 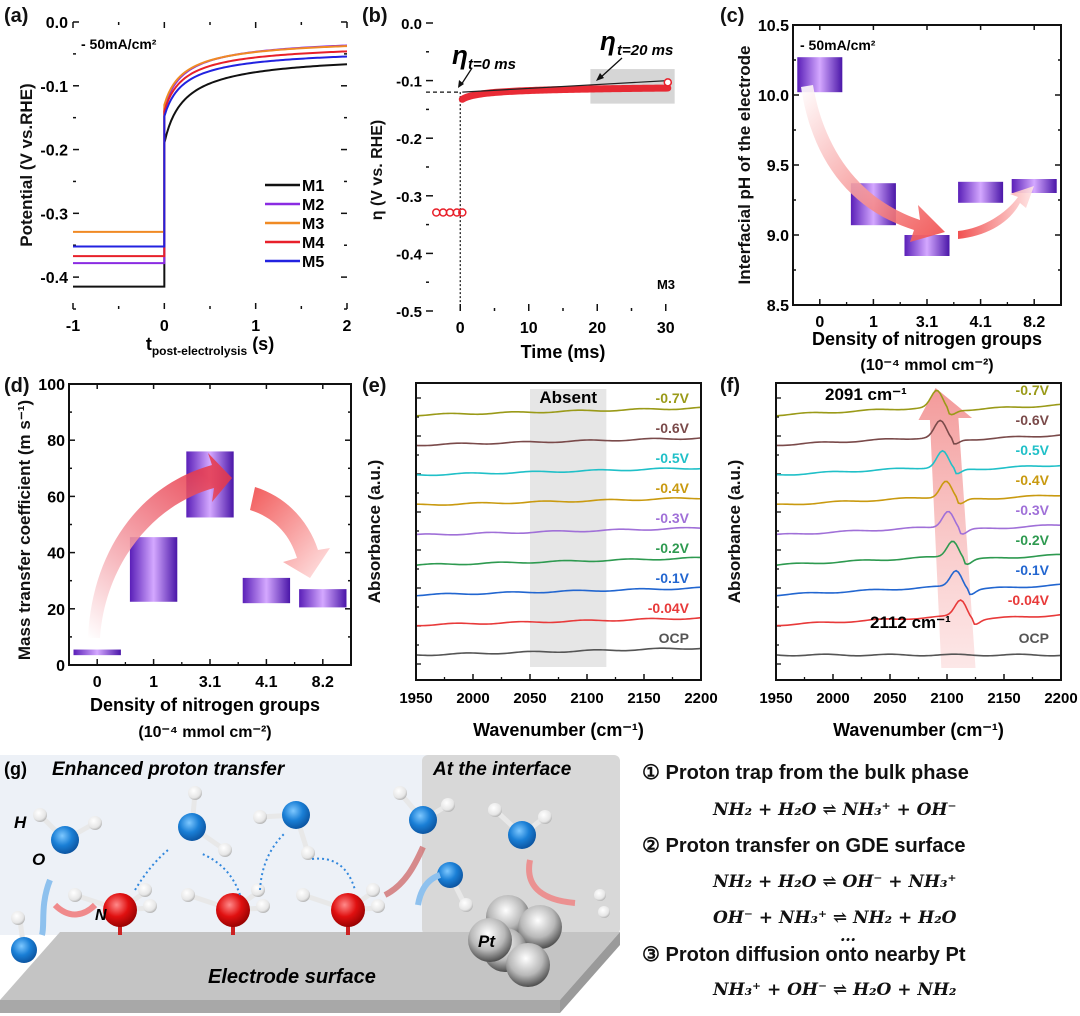 I want to click on electrode-surface, so click(x=310, y=966).